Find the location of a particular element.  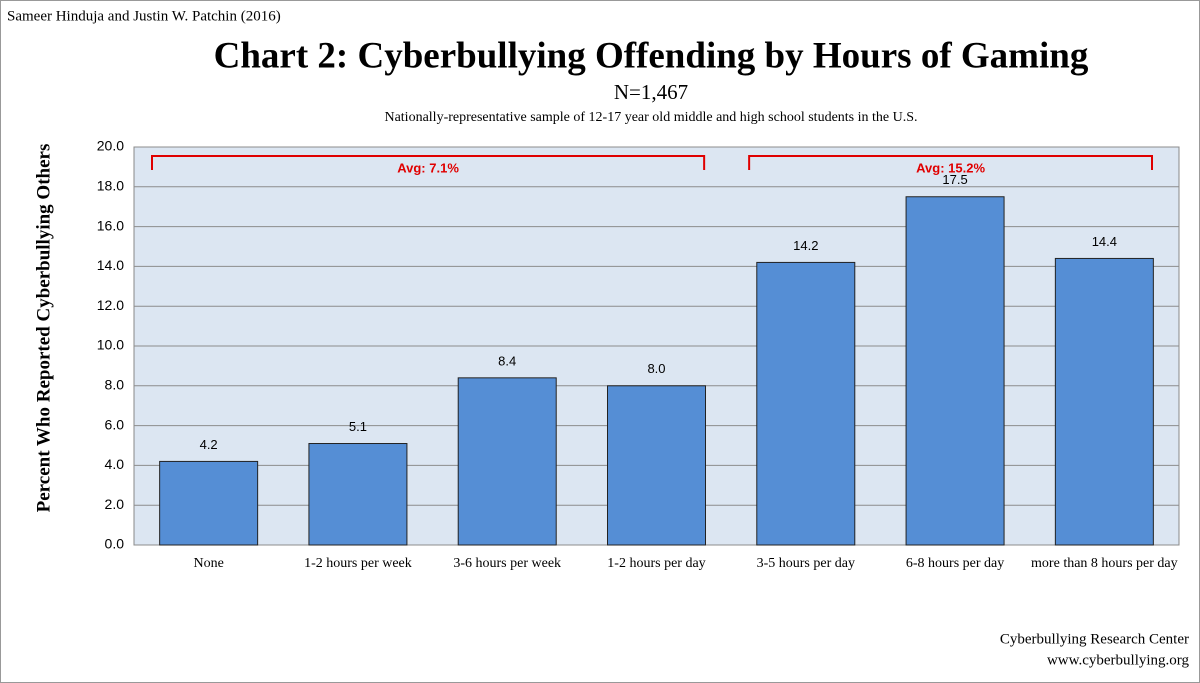

x-tick-label: more than 8 hours per day is located at coordinates (1104, 563).